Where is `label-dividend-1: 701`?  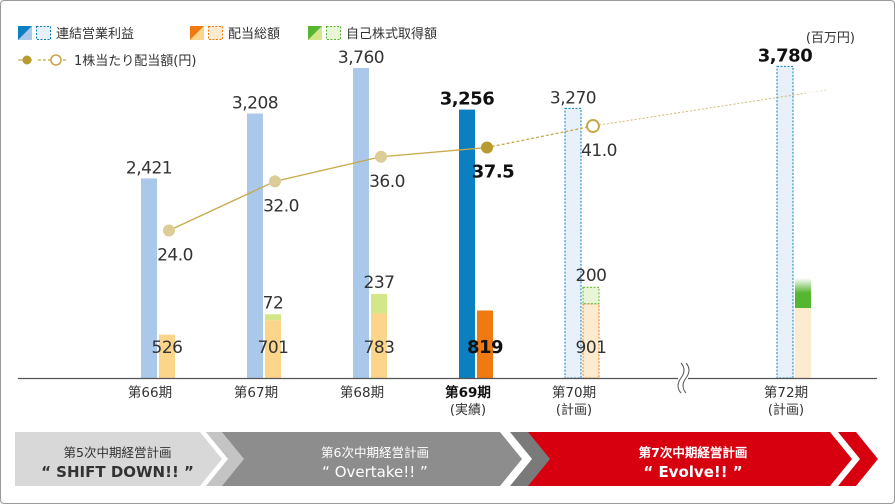
label-dividend-1: 701 is located at coordinates (273, 348).